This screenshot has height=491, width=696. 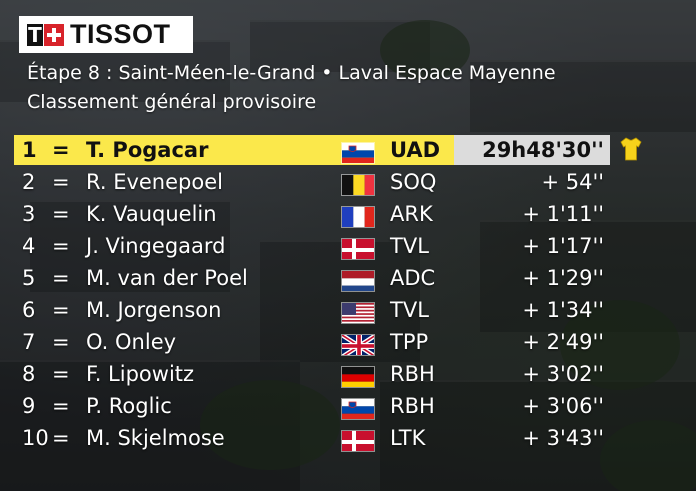 I want to click on time-gap: + 1'17'', so click(x=563, y=246).